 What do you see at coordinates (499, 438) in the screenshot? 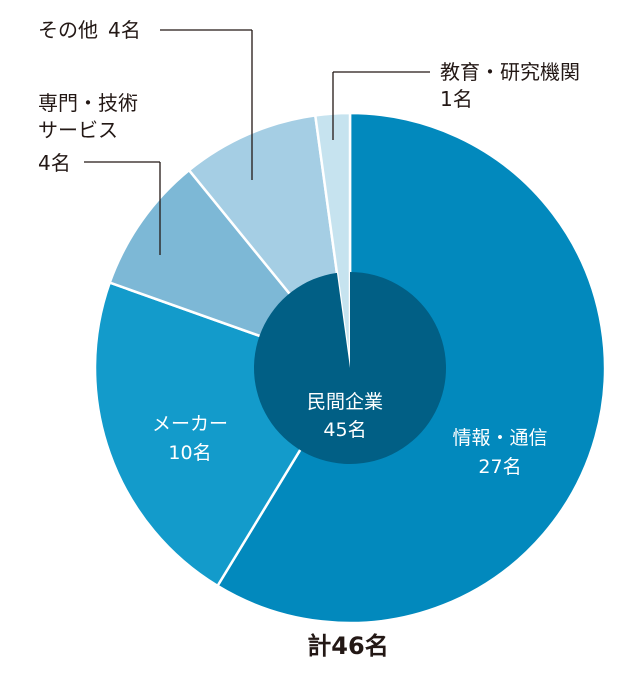
I see `label-it-line1: 情報・通信` at bounding box center [499, 438].